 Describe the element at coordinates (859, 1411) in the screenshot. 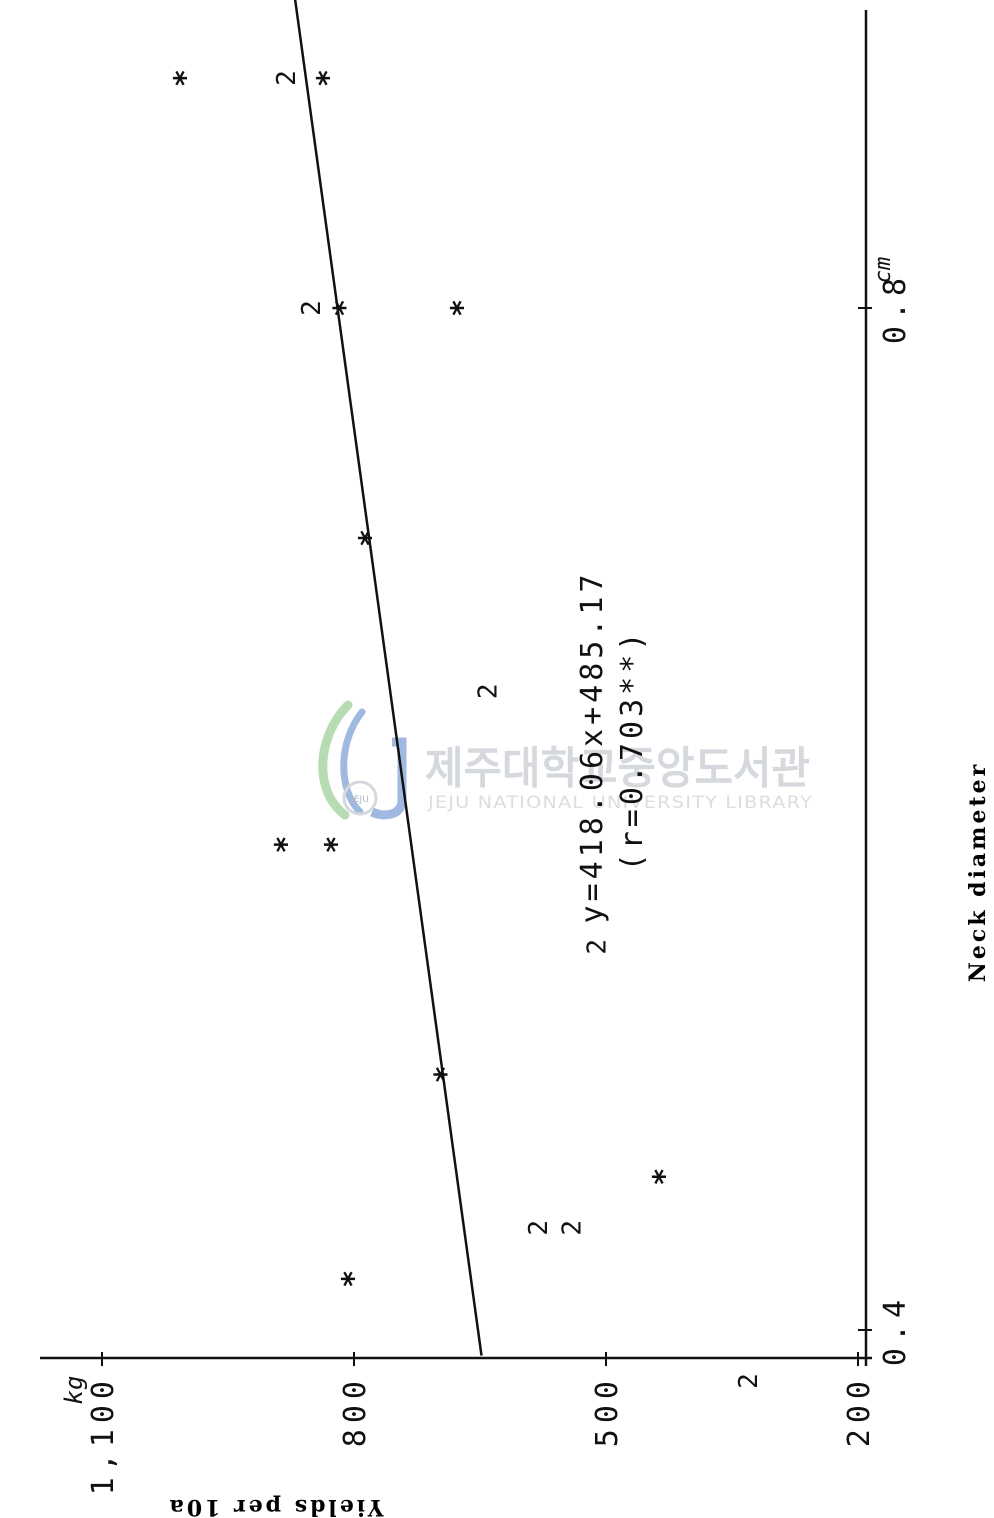

I see `y-tick-label: 200` at that location.